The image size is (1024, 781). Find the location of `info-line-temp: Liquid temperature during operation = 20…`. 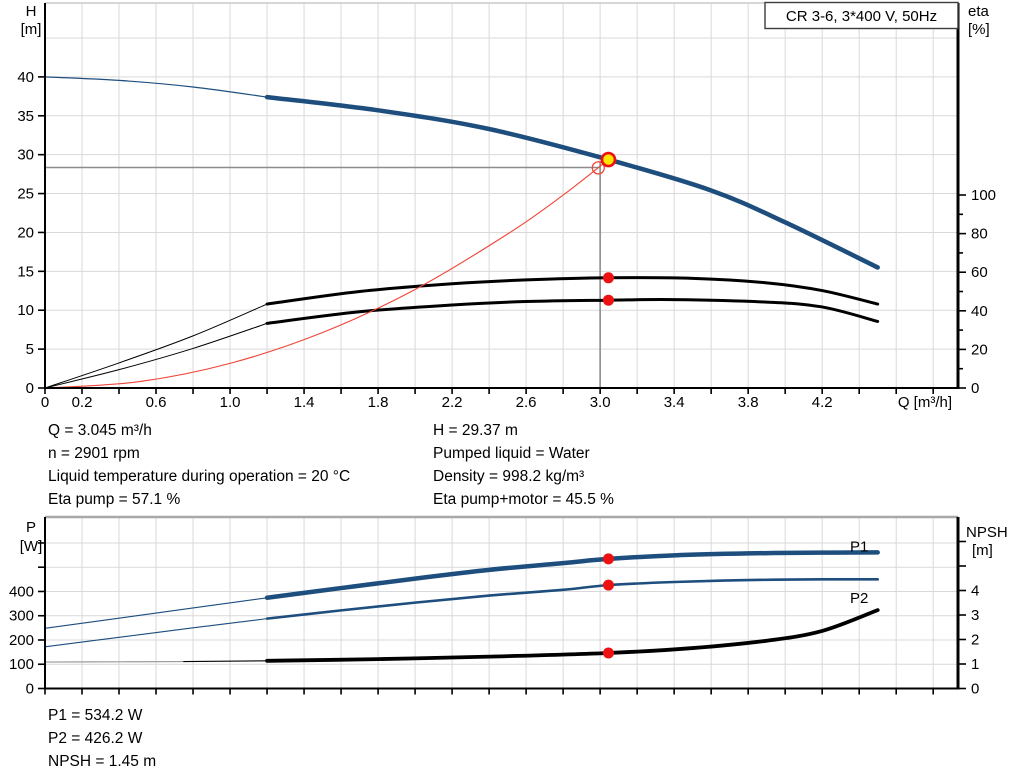

info-line-temp: Liquid temperature during operation = 20… is located at coordinates (199, 476).